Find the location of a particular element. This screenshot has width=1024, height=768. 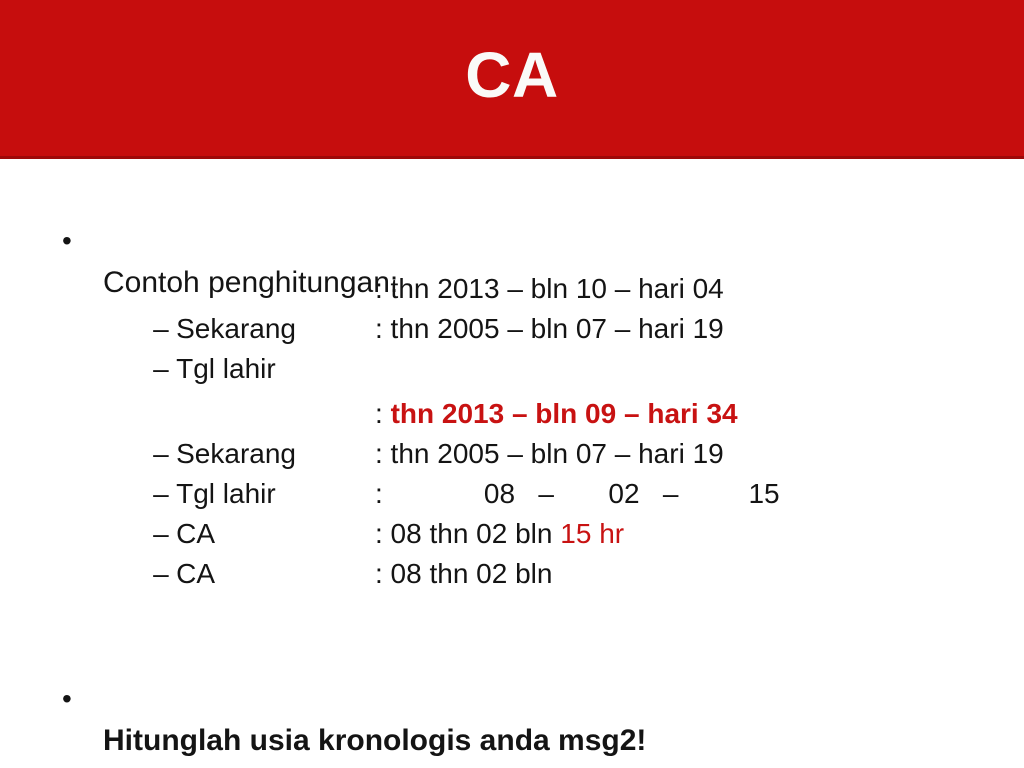

row-value: : thn 2013 – bln 10 – hari 04 is located at coordinates (549, 289).